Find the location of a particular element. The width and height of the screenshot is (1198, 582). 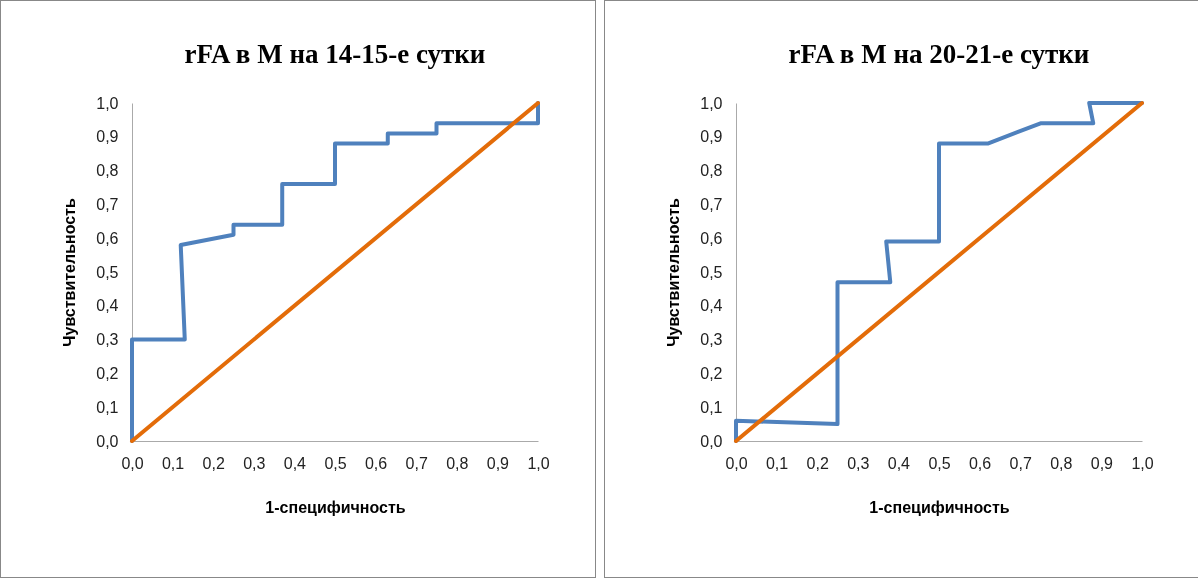

chart-title: rFA в М на 14-15-е сутки is located at coordinates (335, 54).